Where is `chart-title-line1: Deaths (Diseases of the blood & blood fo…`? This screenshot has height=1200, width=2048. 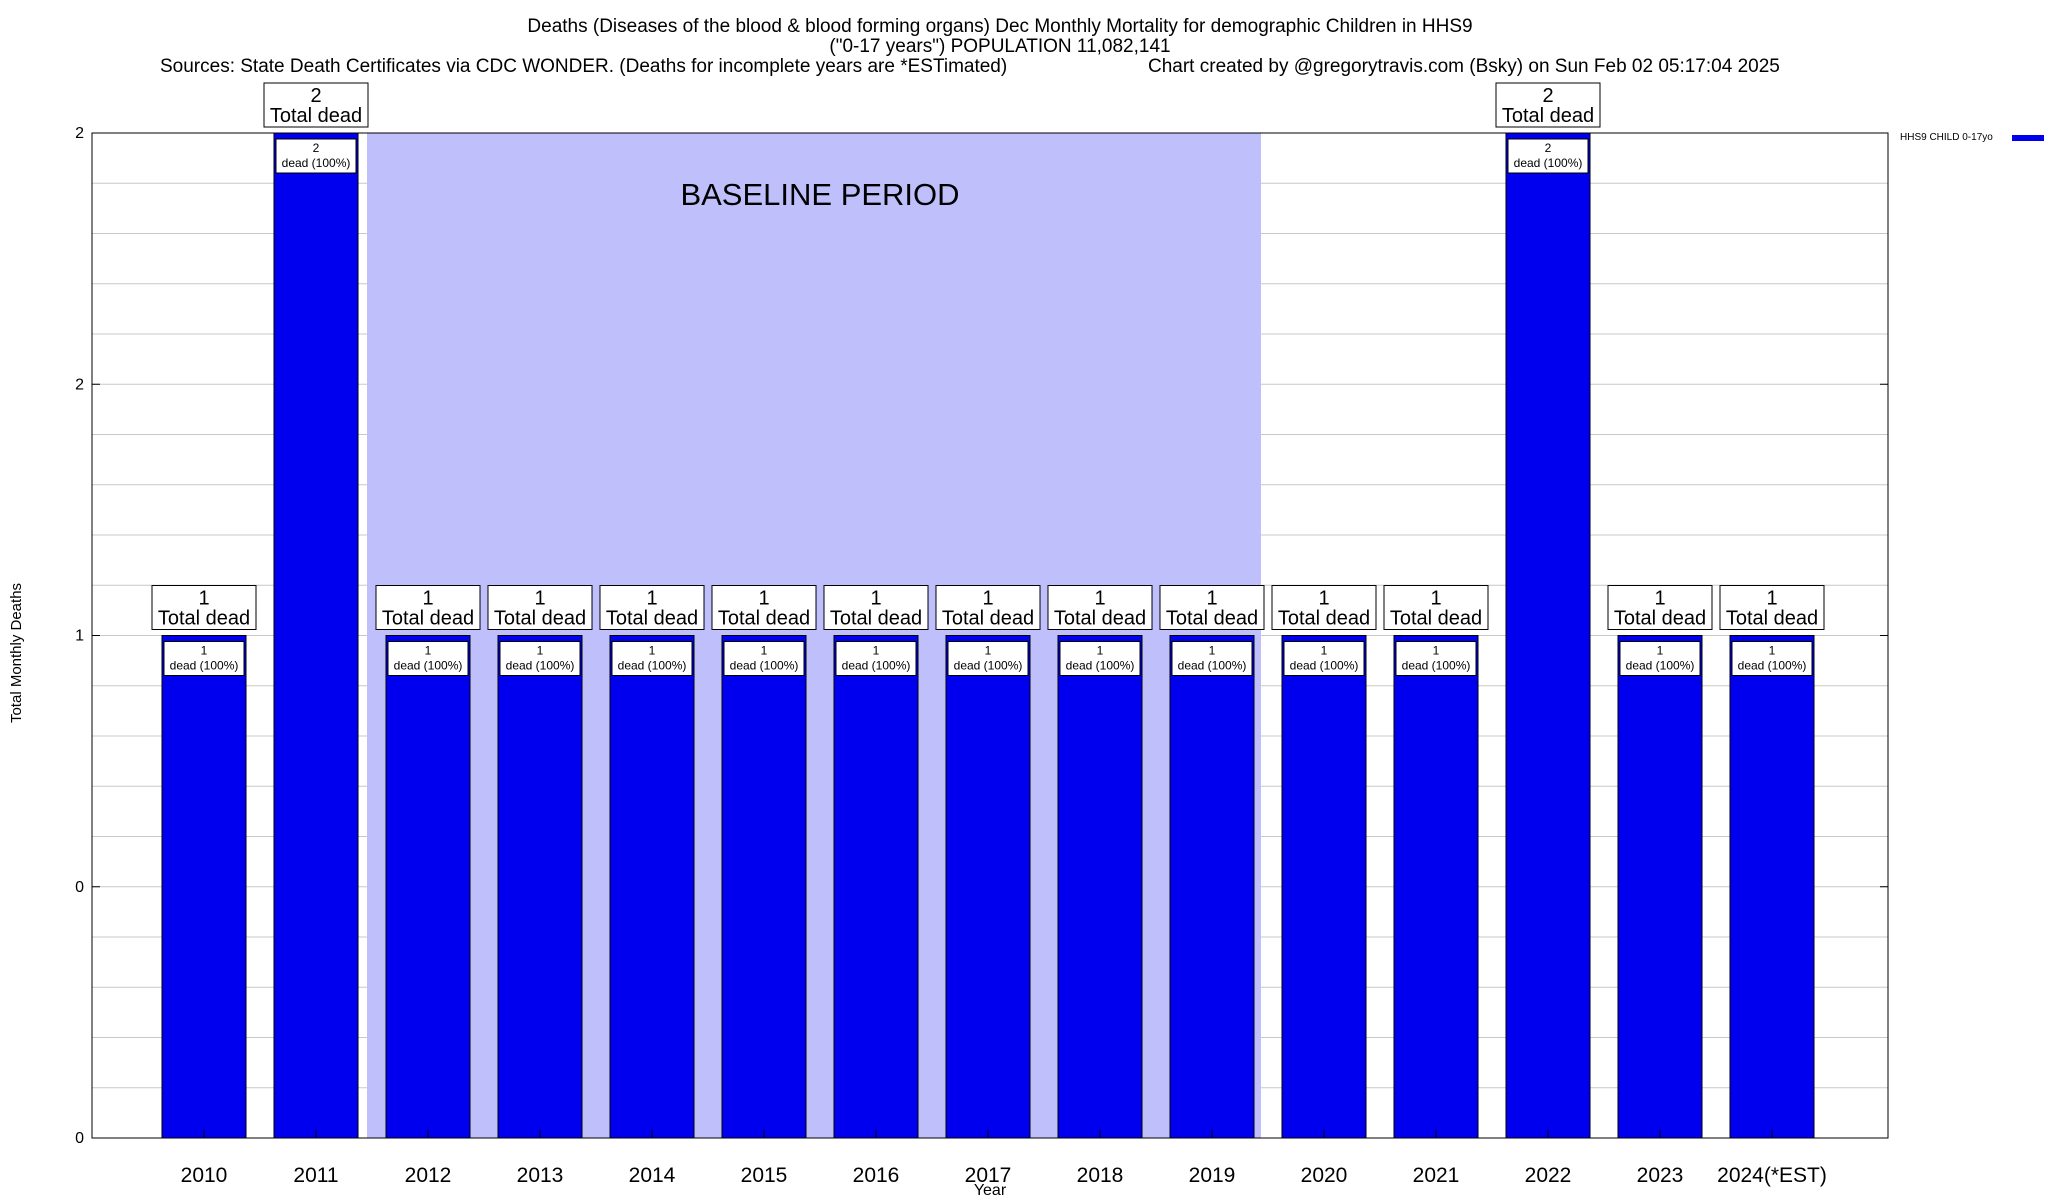
chart-title-line1: Deaths (Diseases of the blood & blood fo… is located at coordinates (999, 26).